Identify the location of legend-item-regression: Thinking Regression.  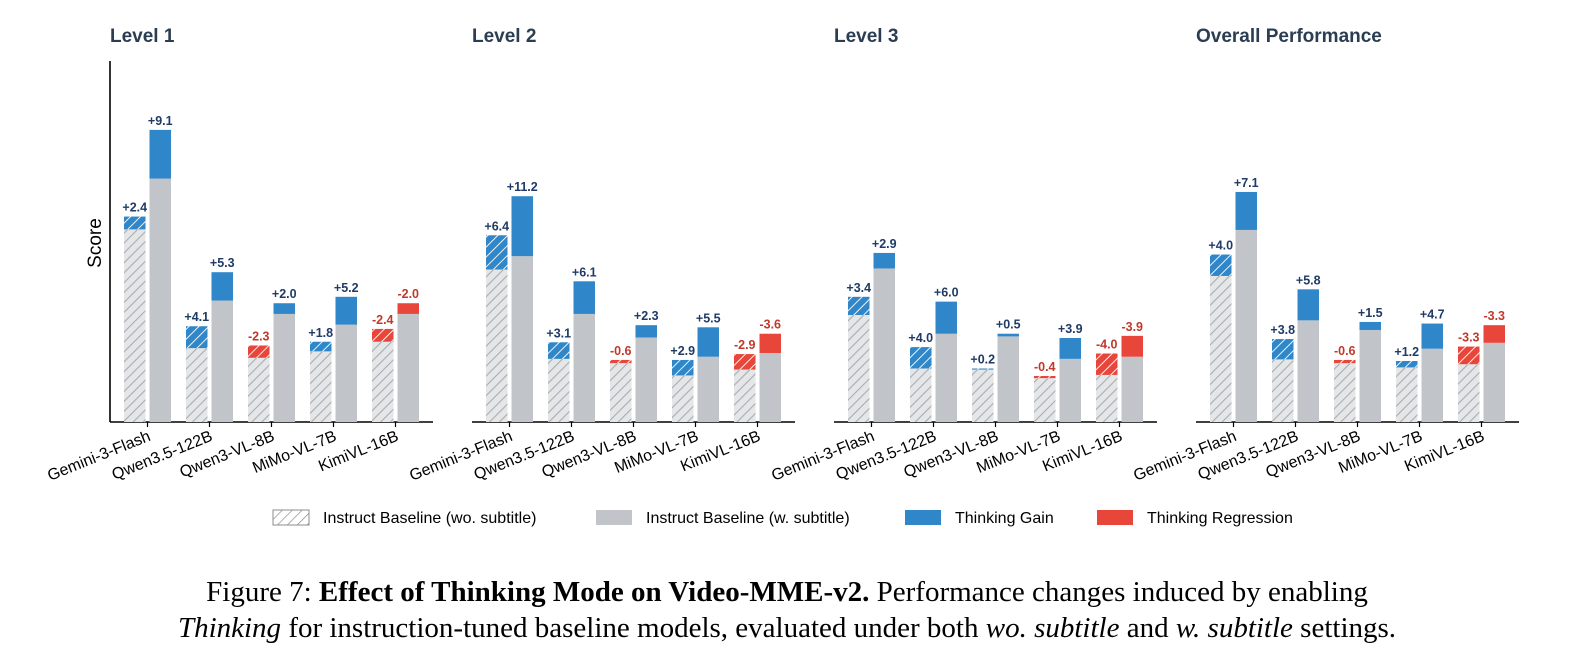
(1195, 518).